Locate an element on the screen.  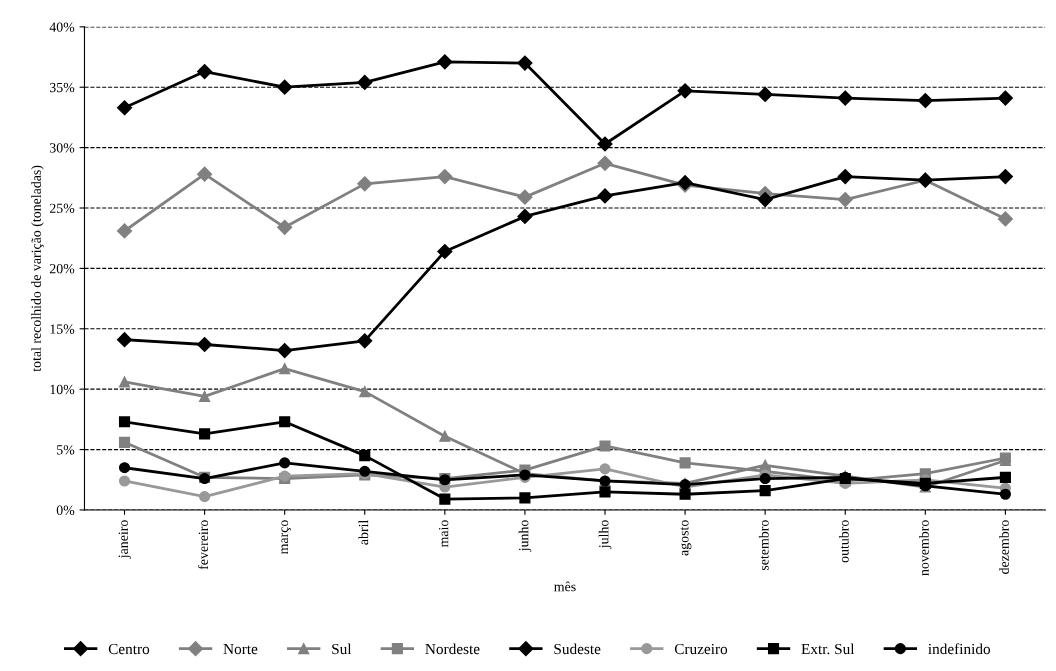
y-tick-label: 5% is located at coordinates (66, 450).